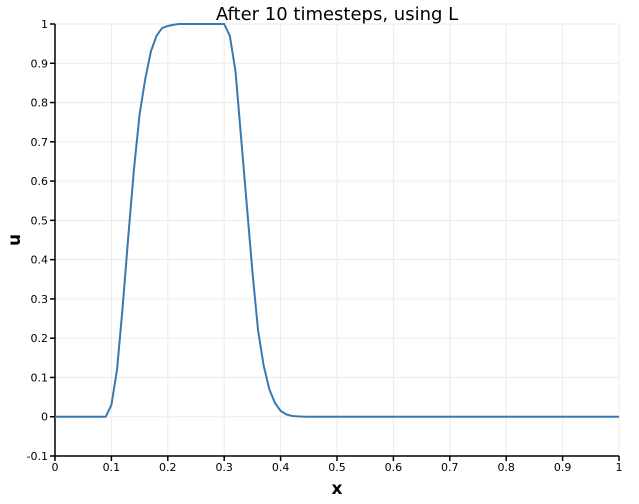  What do you see at coordinates (281, 467) in the screenshot?
I see `x-tick-label: 0.4` at bounding box center [281, 467].